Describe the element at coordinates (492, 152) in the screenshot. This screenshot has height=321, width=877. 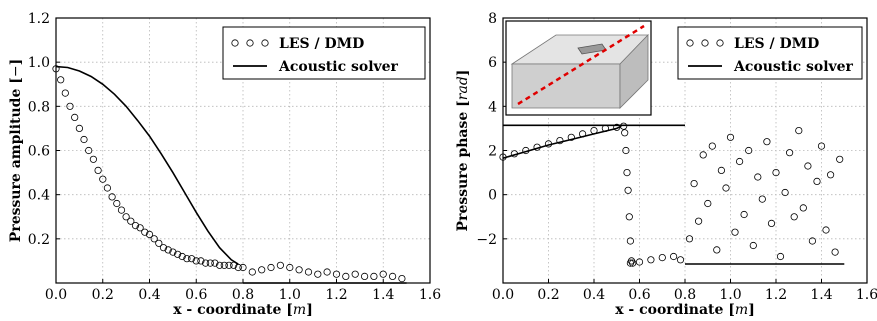
I see `y-tick-label: 2` at that location.